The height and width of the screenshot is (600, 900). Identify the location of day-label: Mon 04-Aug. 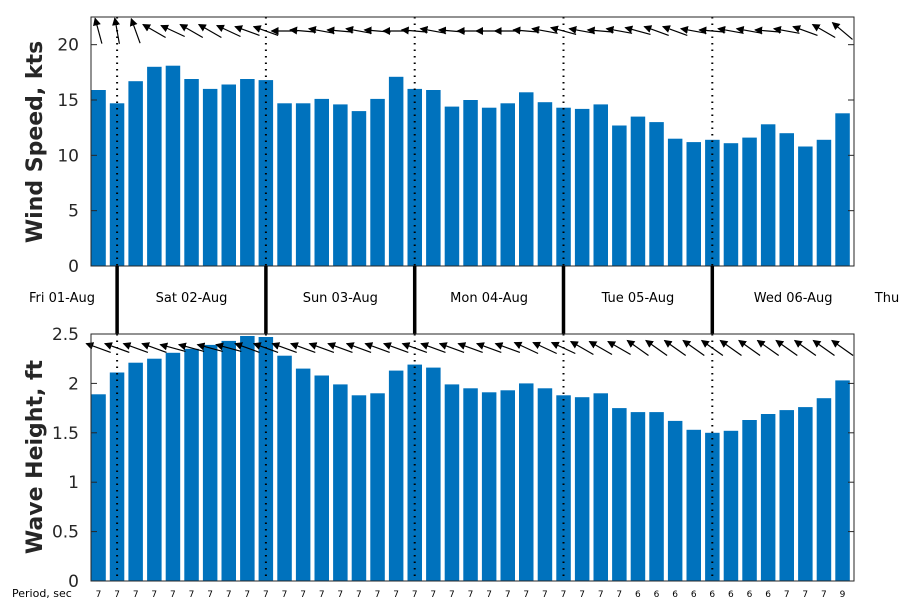
(489, 298).